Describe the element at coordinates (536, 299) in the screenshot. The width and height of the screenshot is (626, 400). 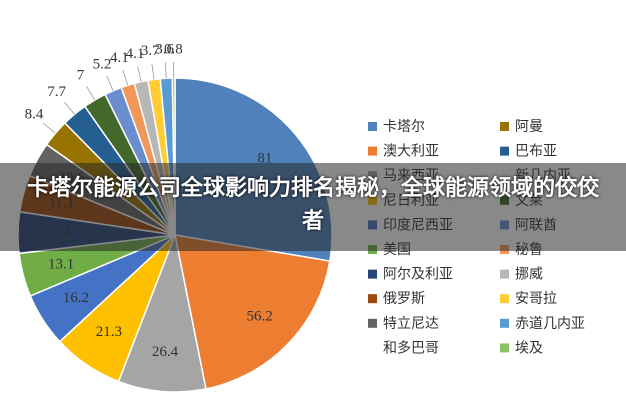
I see `legend-label: 安哥拉` at that location.